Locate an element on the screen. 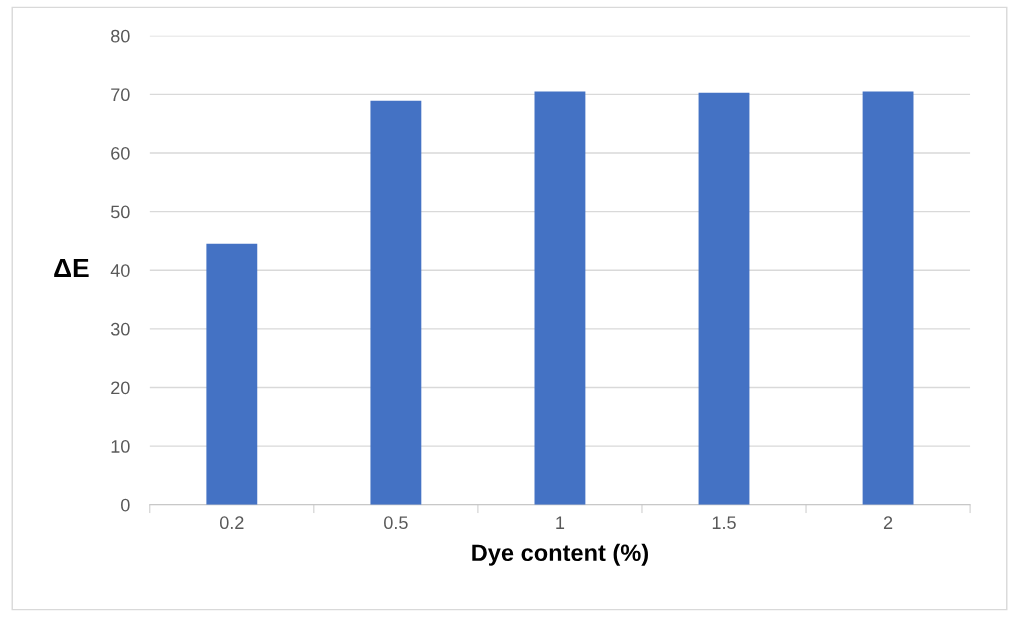 The image size is (1019, 617). y-tick-label: 70 is located at coordinates (120, 95).